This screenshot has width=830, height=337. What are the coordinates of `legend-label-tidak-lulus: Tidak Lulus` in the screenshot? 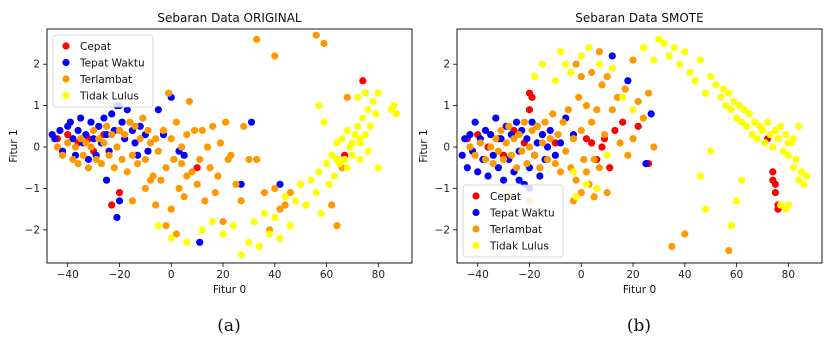 It's located at (519, 246).